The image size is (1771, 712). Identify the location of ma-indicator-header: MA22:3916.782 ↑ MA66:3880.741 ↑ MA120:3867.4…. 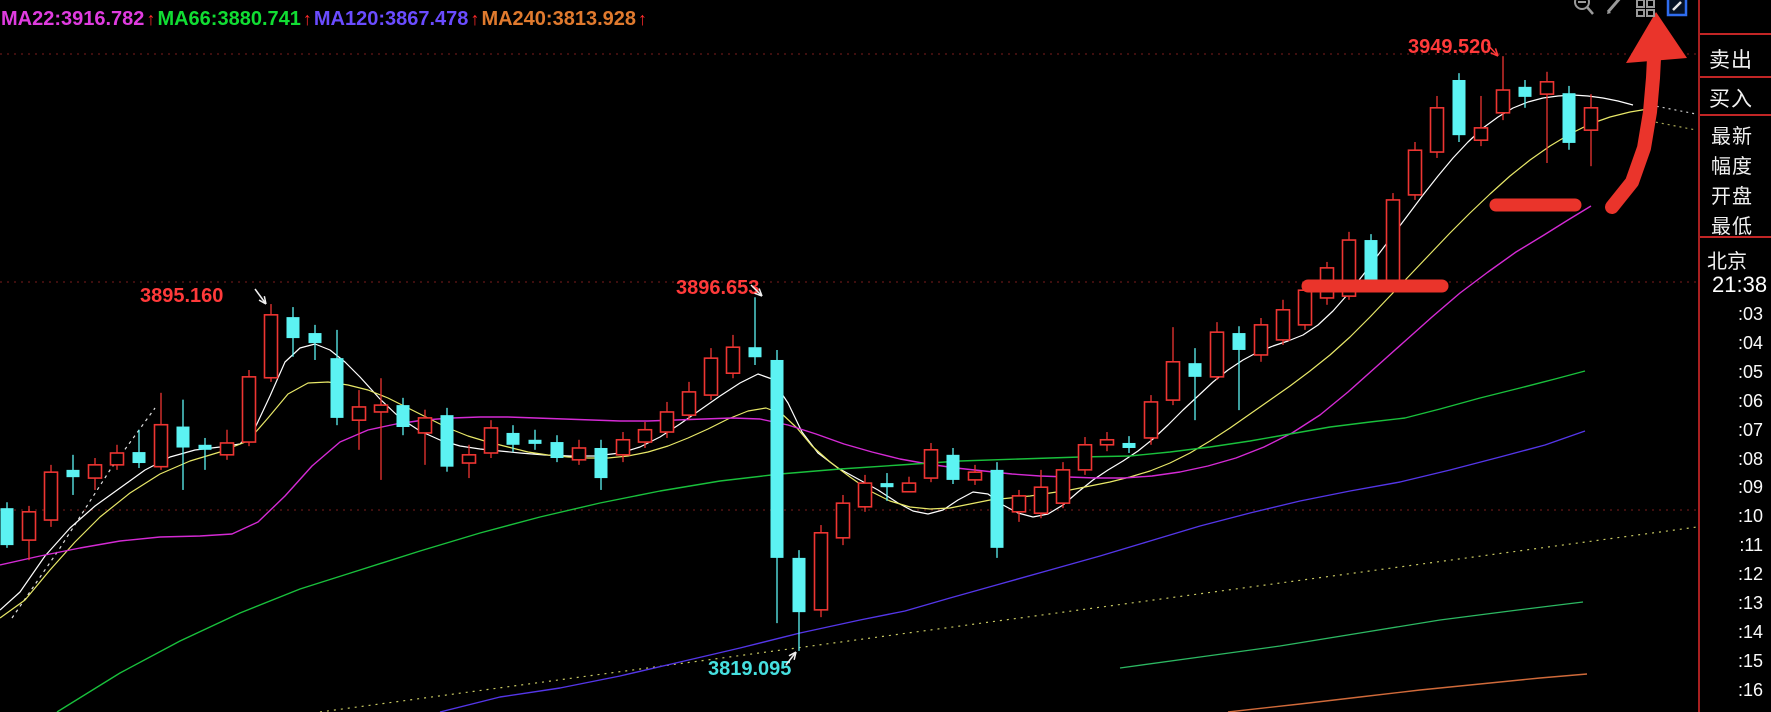
(325, 19).